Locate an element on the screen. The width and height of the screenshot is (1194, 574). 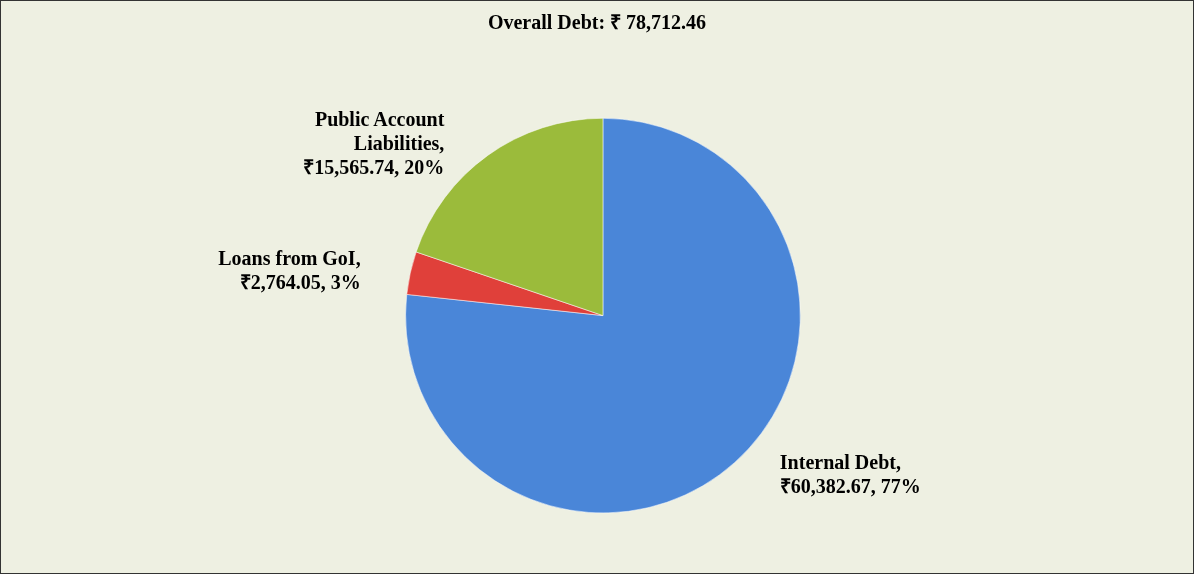
chart-title: Overall Debt: ₹ 78,712.46 is located at coordinates (597, 22).